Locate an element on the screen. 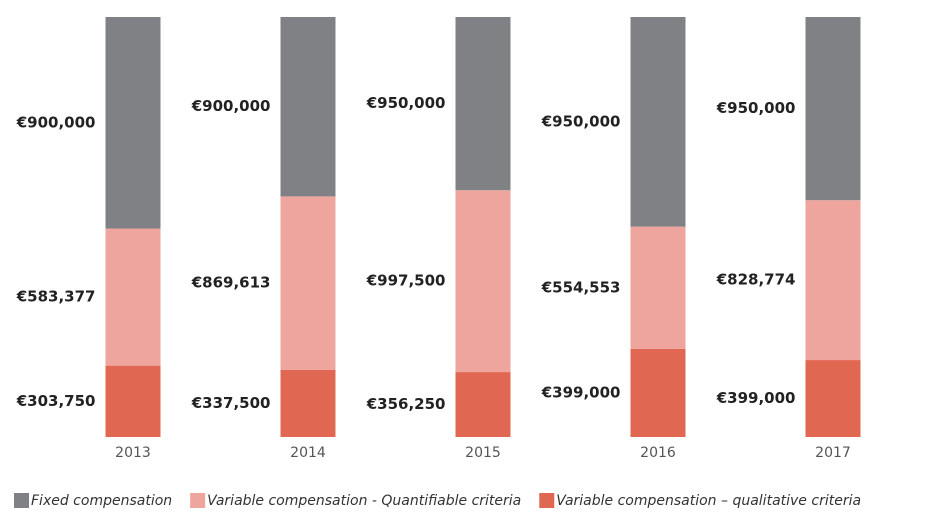 The height and width of the screenshot is (512, 952). value-label: €583,377 is located at coordinates (56, 297).